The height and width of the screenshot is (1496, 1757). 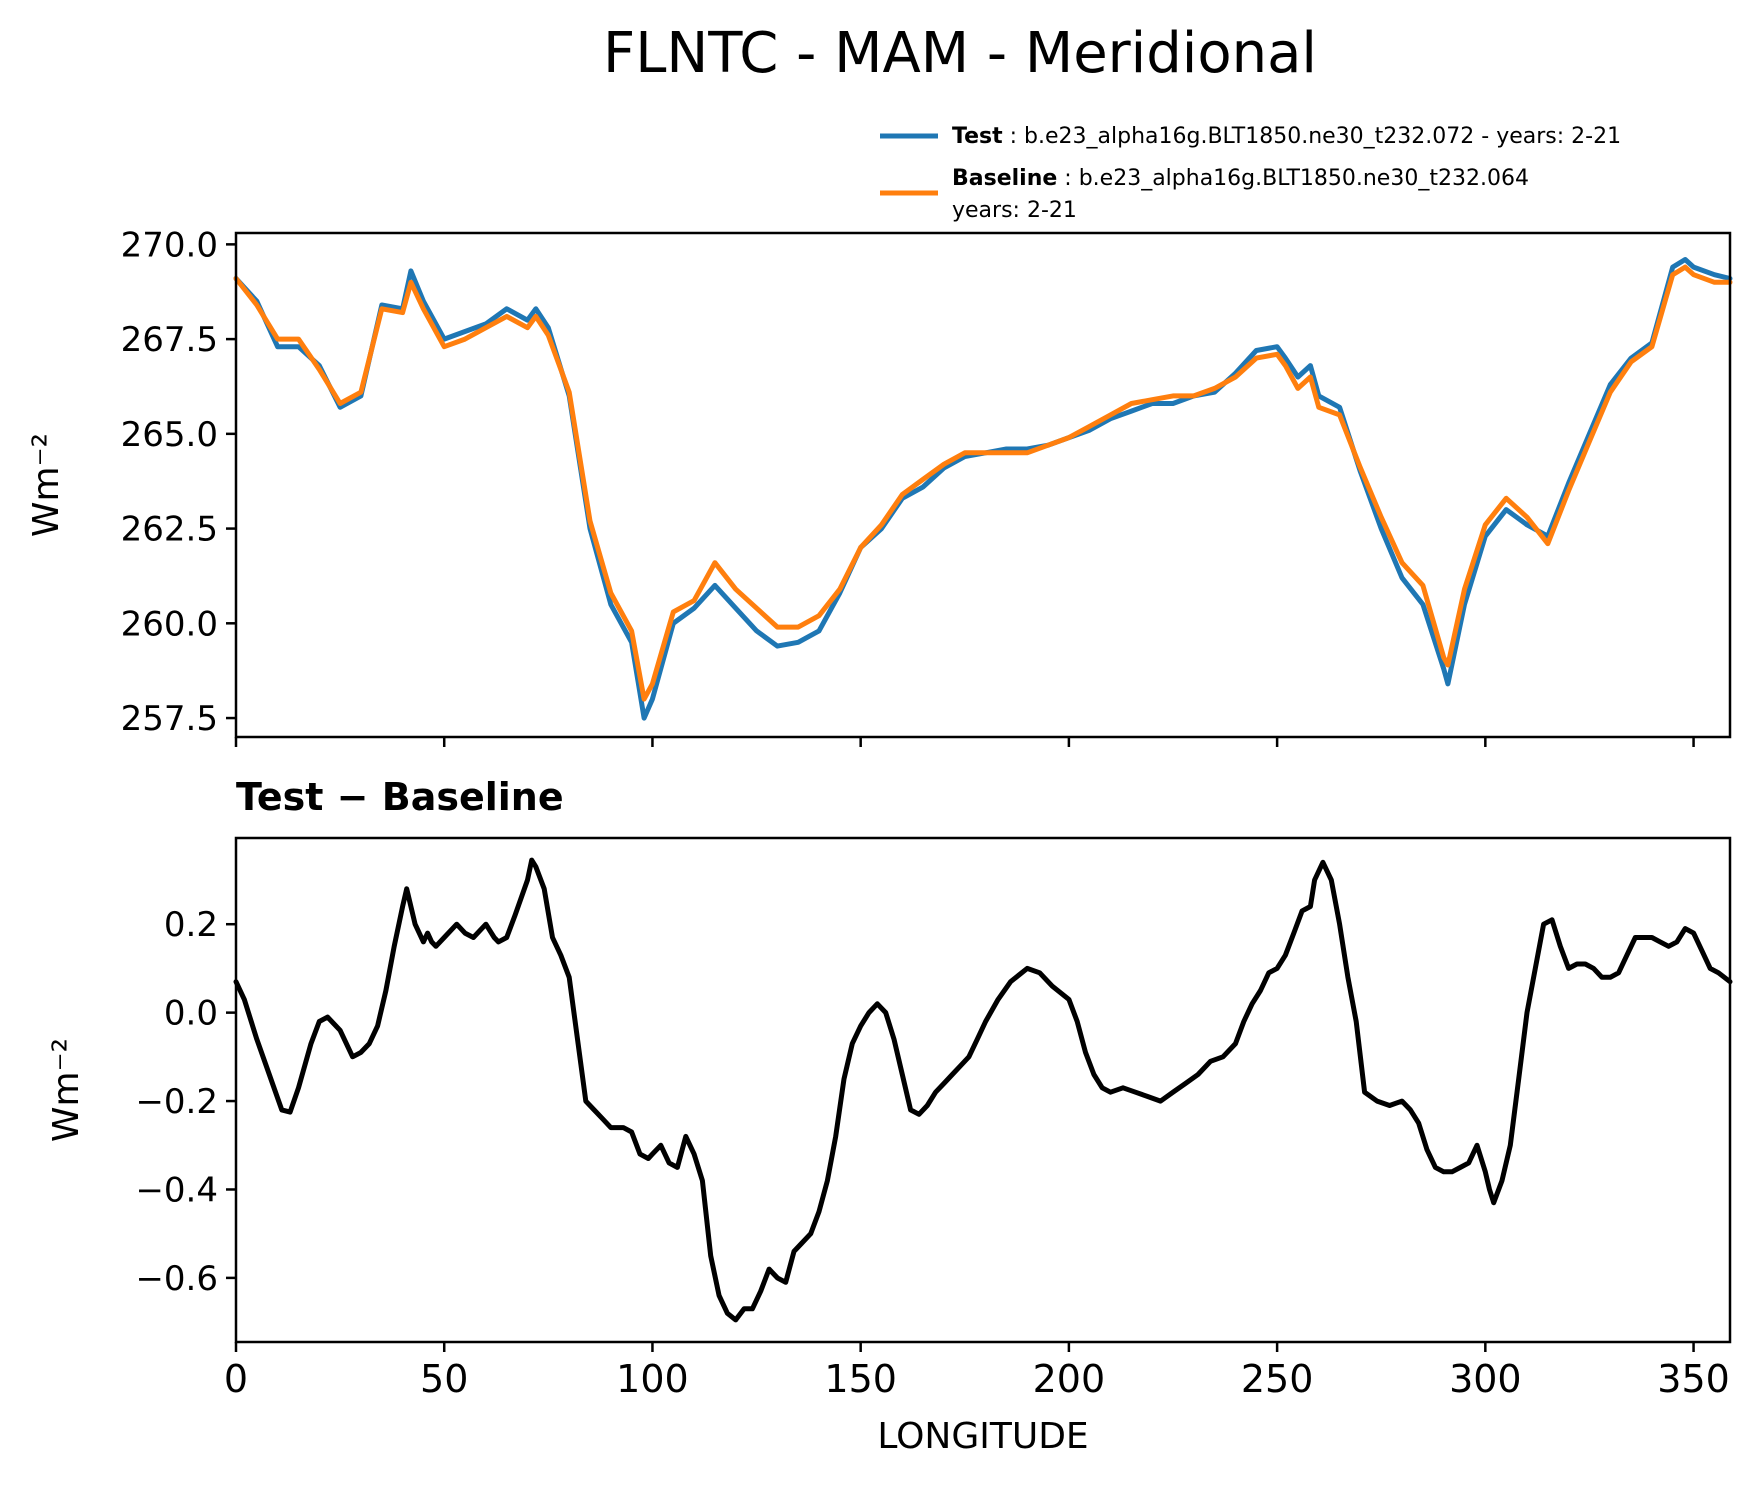 I want to click on legend-test-label: Test, so click(x=977, y=136).